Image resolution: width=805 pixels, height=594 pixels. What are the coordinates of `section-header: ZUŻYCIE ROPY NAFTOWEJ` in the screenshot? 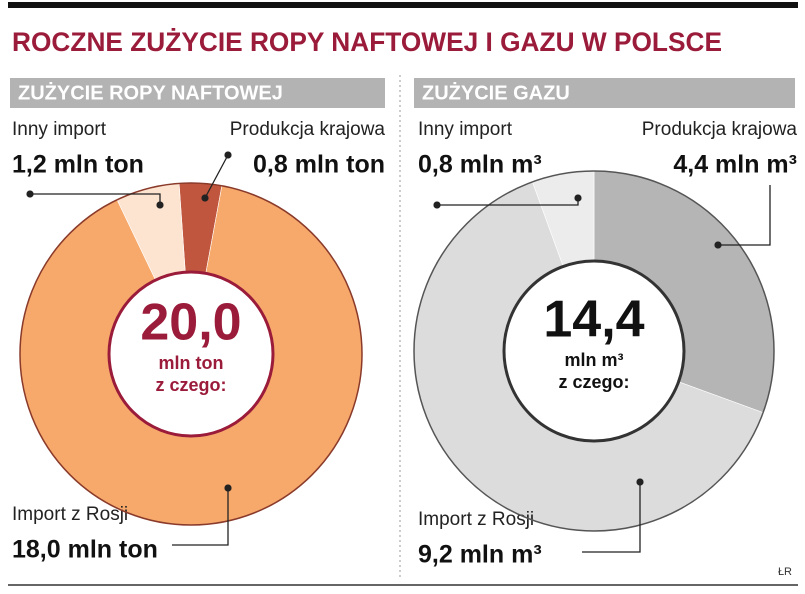 It's located at (150, 92).